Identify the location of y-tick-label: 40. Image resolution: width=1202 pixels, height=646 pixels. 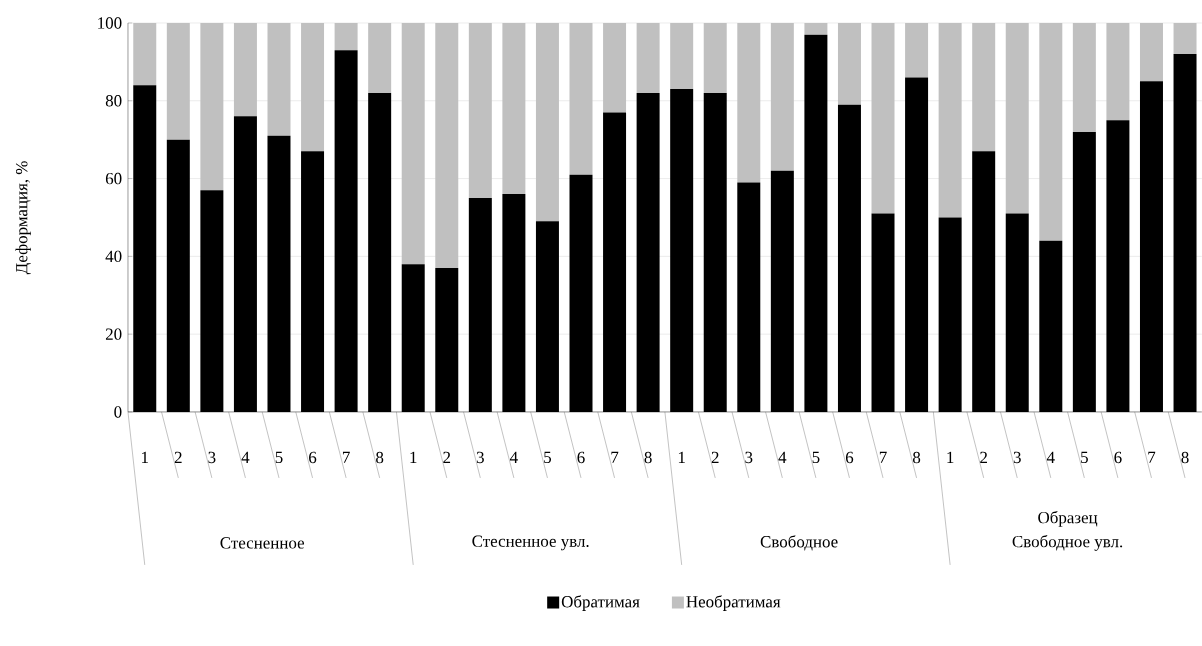
(113, 256).